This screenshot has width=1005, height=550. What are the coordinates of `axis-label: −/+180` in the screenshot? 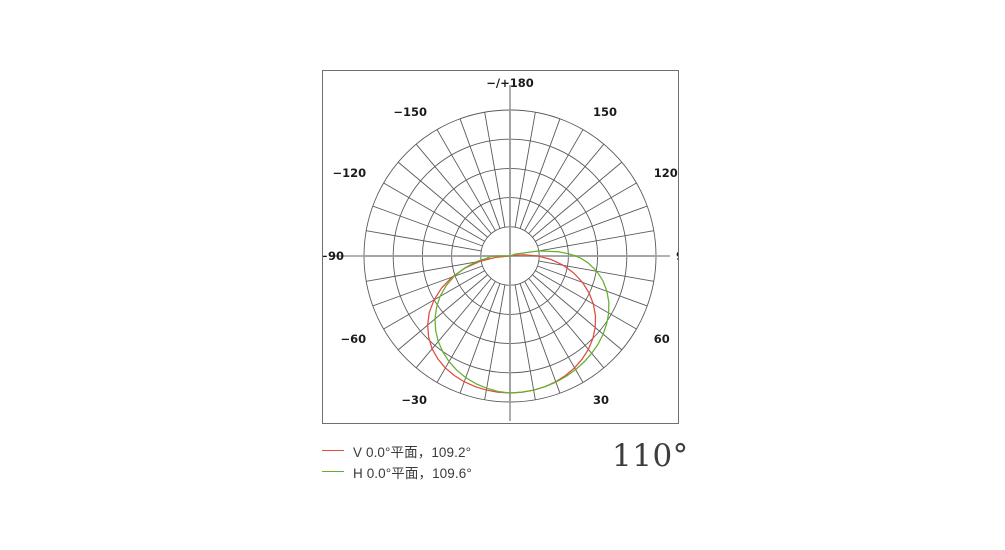 It's located at (509, 83).